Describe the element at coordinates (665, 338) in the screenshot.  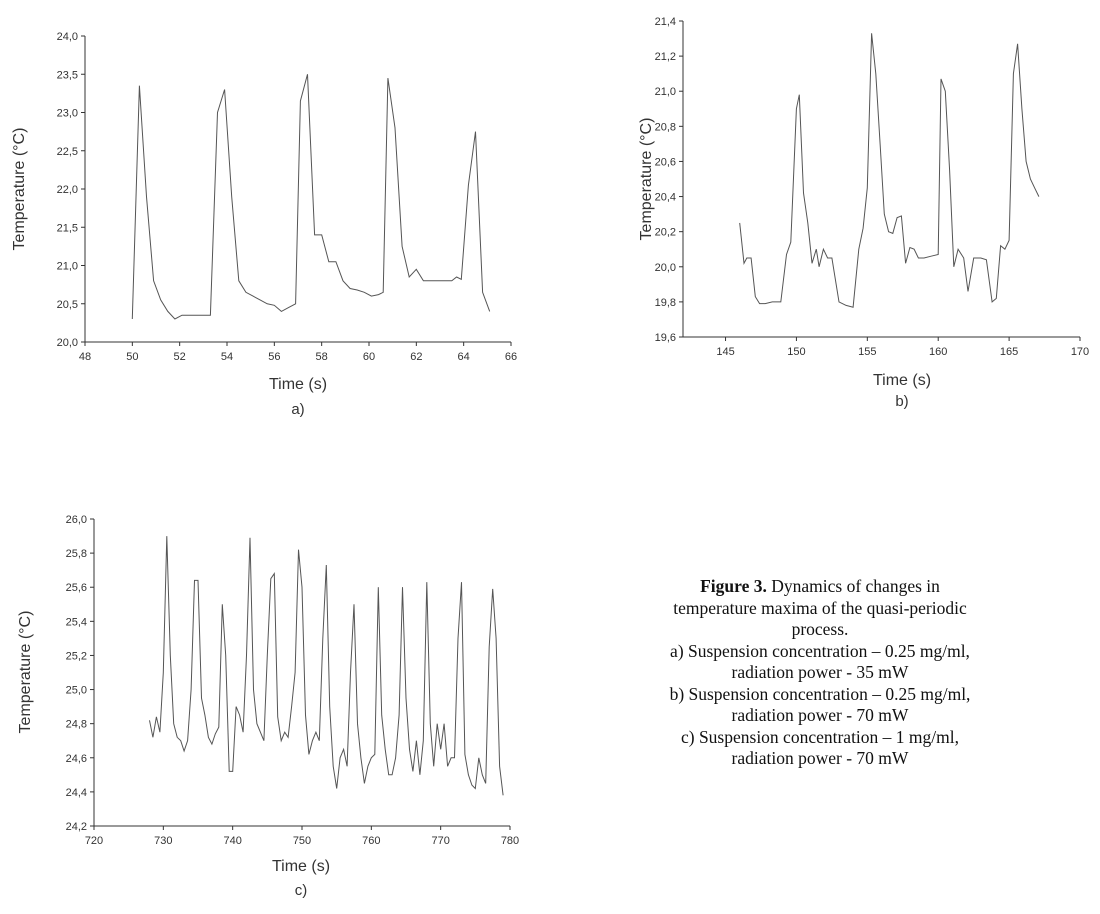
I see `y-tick-label-b: 19,6` at that location.